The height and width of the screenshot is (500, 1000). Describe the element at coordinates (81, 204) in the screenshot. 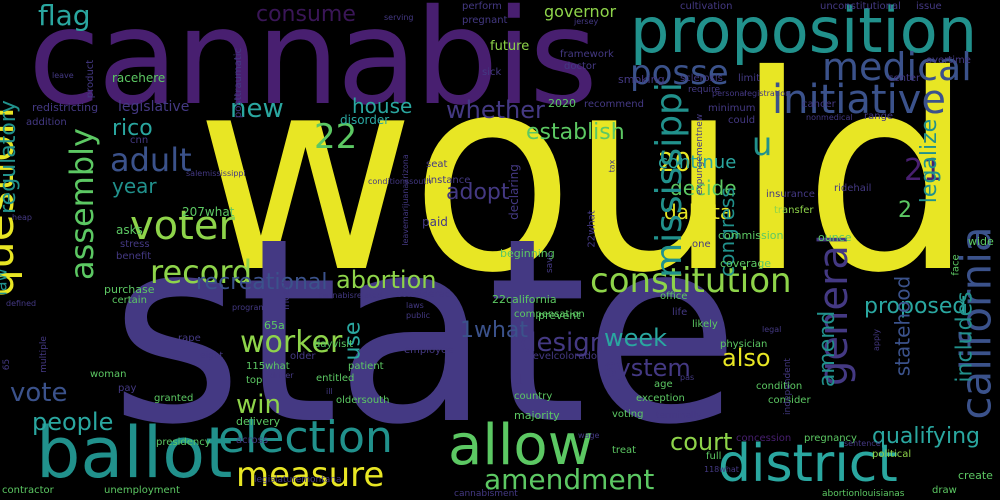

I see `word-initiative: assembly` at that location.